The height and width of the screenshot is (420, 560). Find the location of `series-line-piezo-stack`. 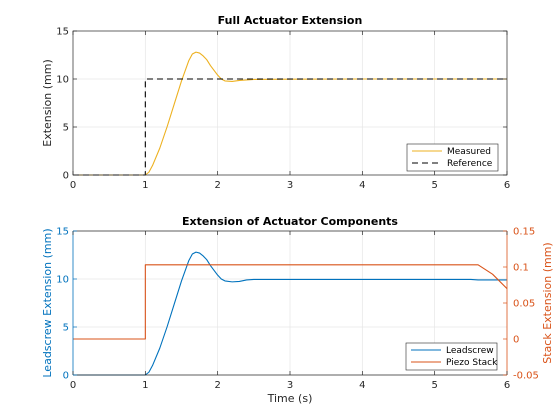

series-line-piezo-stack is located at coordinates (290, 302).